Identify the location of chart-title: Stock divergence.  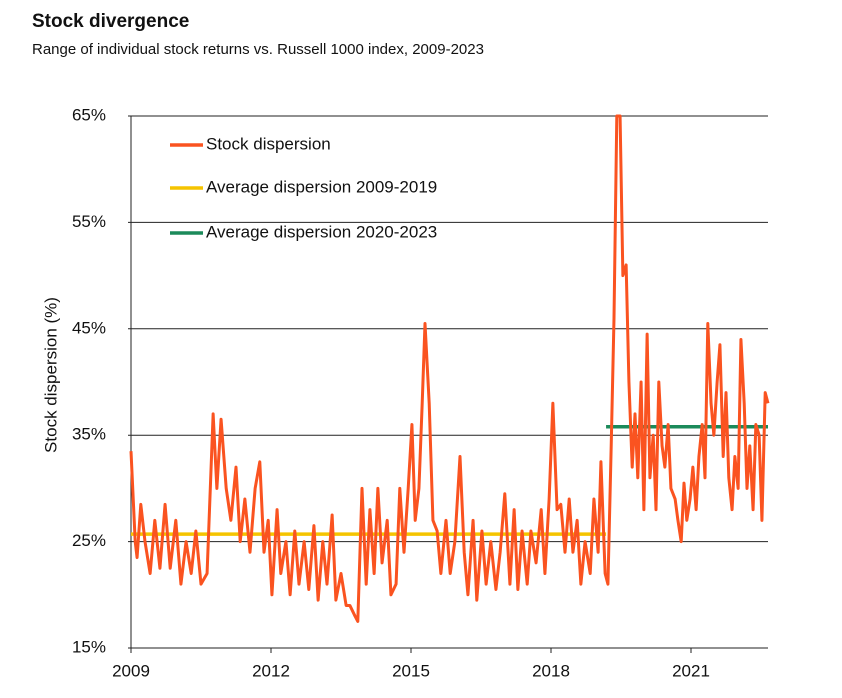
(110, 21).